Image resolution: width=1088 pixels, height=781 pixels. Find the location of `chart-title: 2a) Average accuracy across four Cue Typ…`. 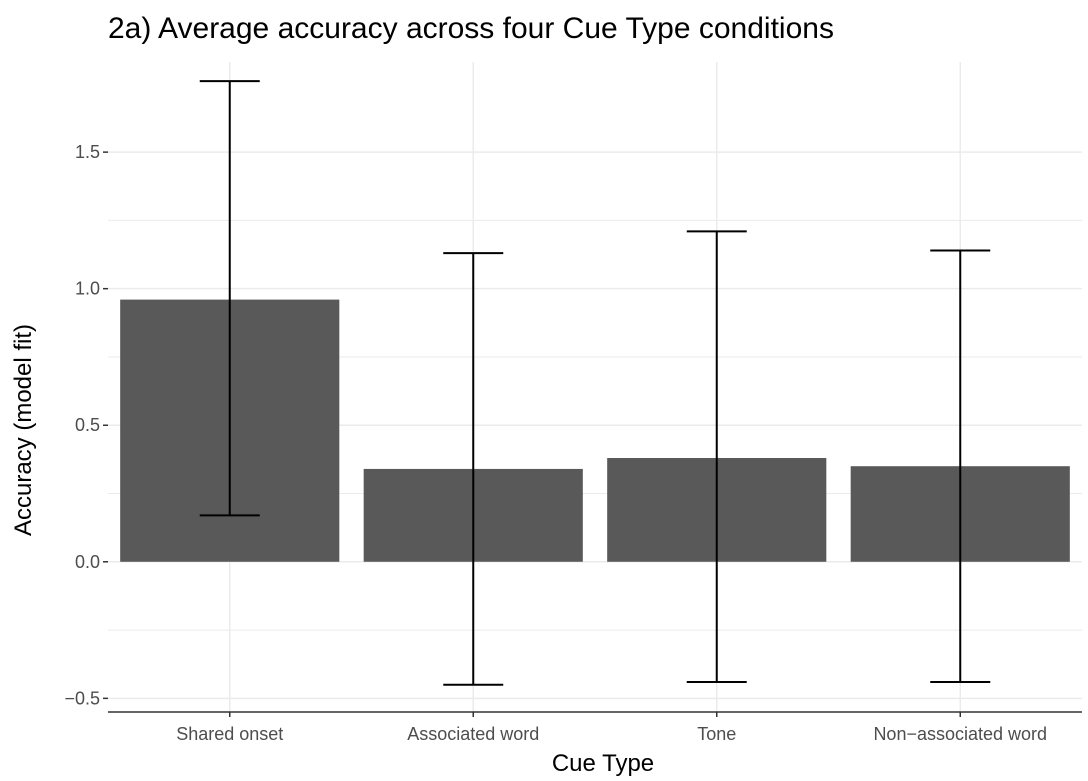

chart-title: 2a) Average accuracy across four Cue Typ… is located at coordinates (471, 28).